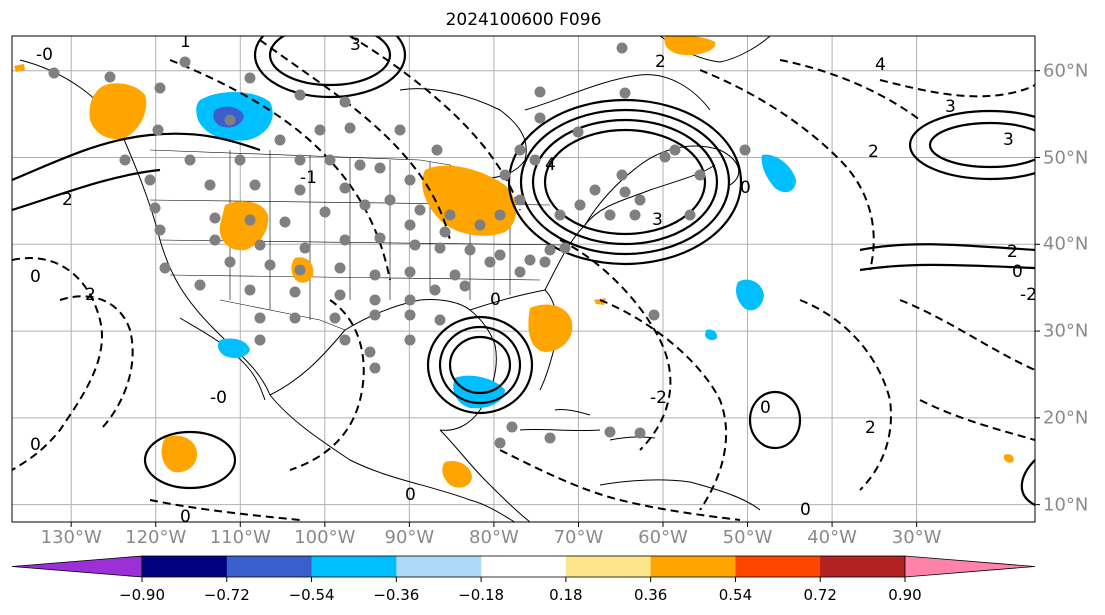 Image resolution: width=1105 pixels, height=615 pixels. I want to click on colorbar-tick-label: 0.36, so click(650, 595).